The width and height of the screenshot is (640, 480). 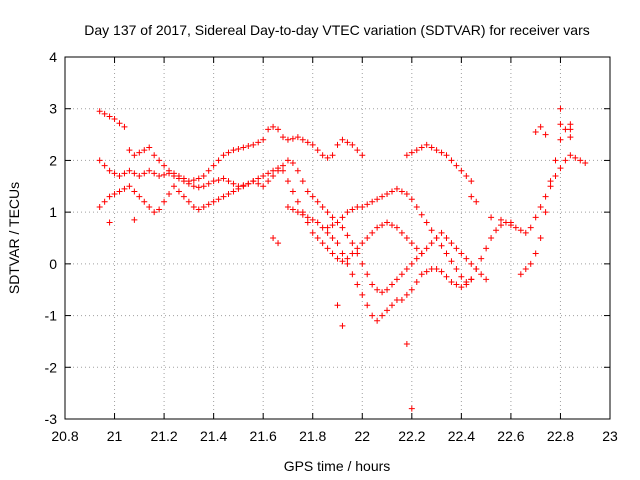 I want to click on y-axis-label: SDTVAR / TECUs, so click(x=14, y=238).